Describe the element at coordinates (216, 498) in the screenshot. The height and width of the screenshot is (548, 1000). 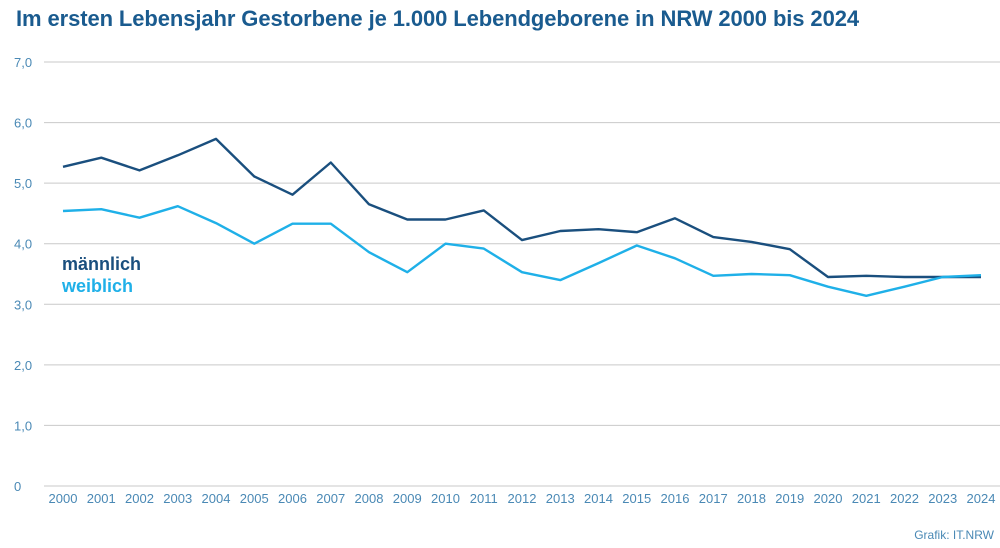
I see `x-tick-label: 2004` at that location.